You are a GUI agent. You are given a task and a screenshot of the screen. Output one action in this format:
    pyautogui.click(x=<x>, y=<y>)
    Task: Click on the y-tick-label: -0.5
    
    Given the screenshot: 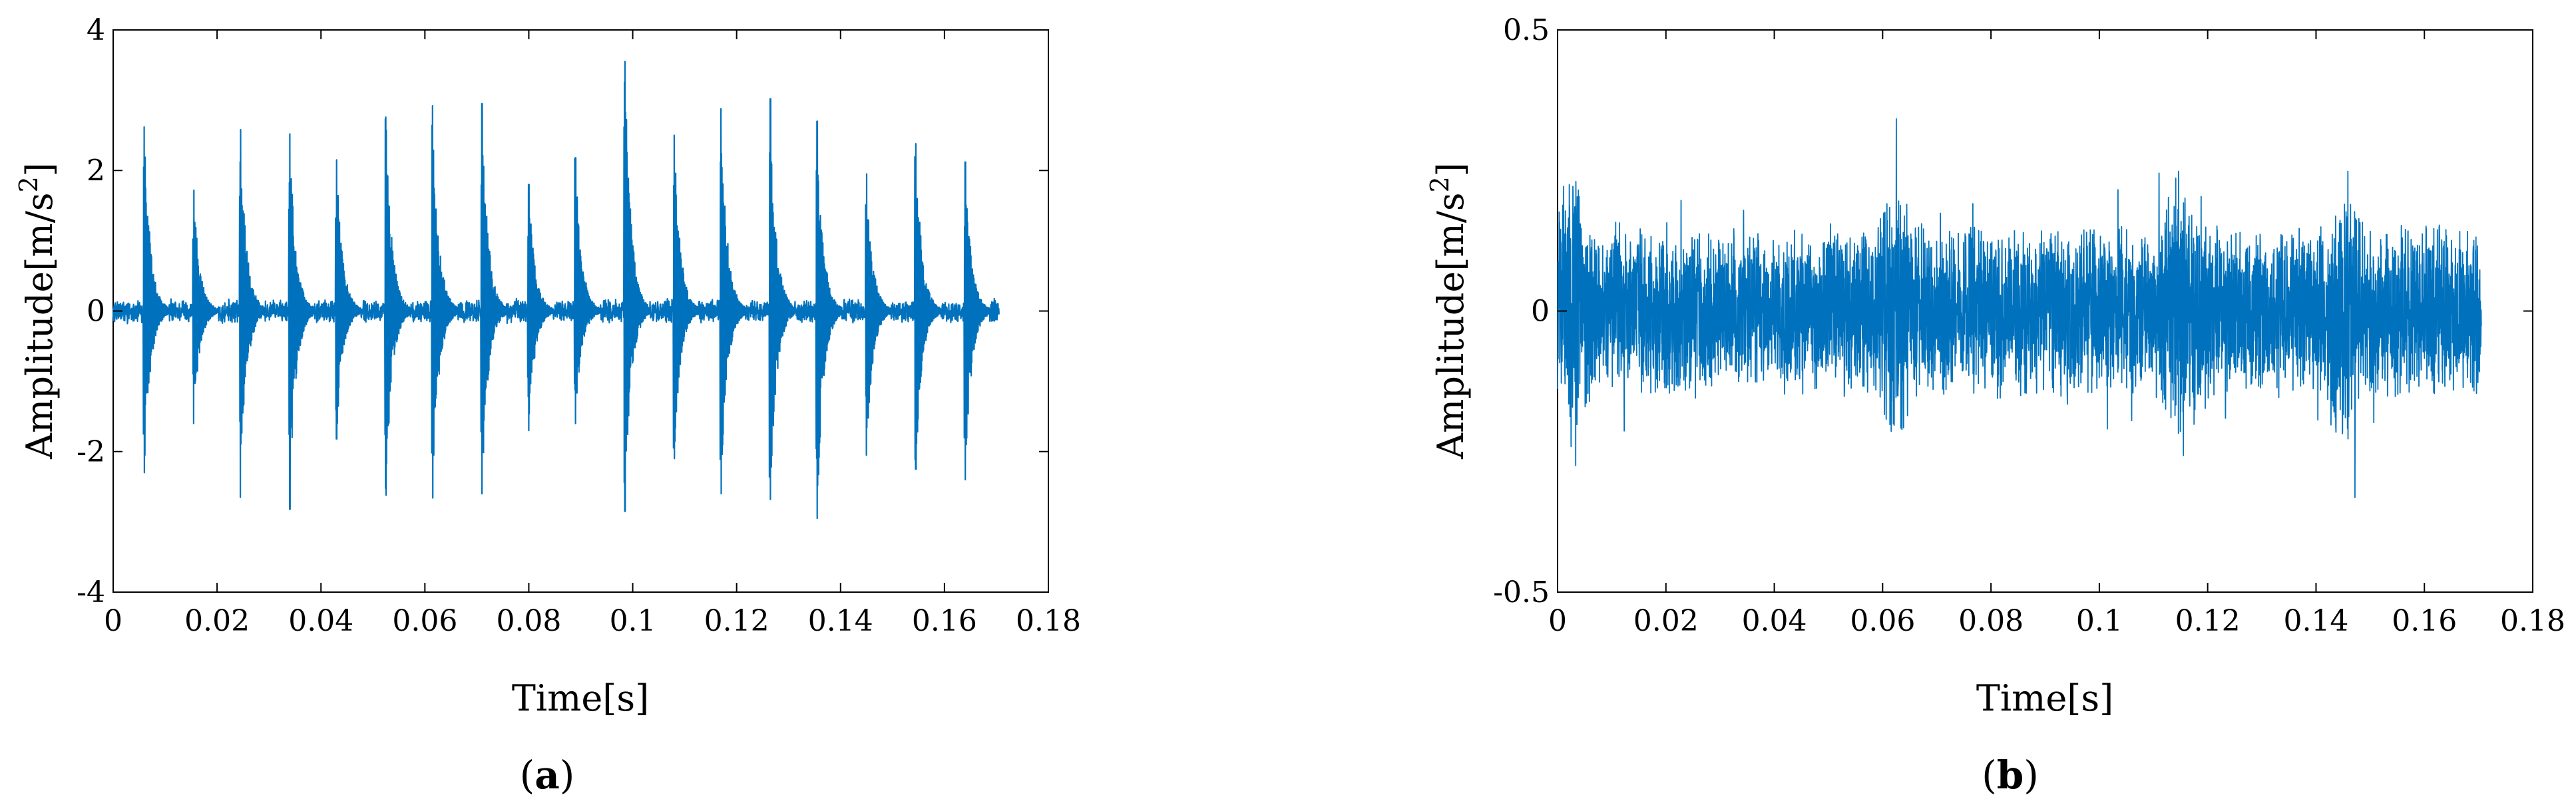 What is the action you would take?
    pyautogui.click(x=1521, y=592)
    